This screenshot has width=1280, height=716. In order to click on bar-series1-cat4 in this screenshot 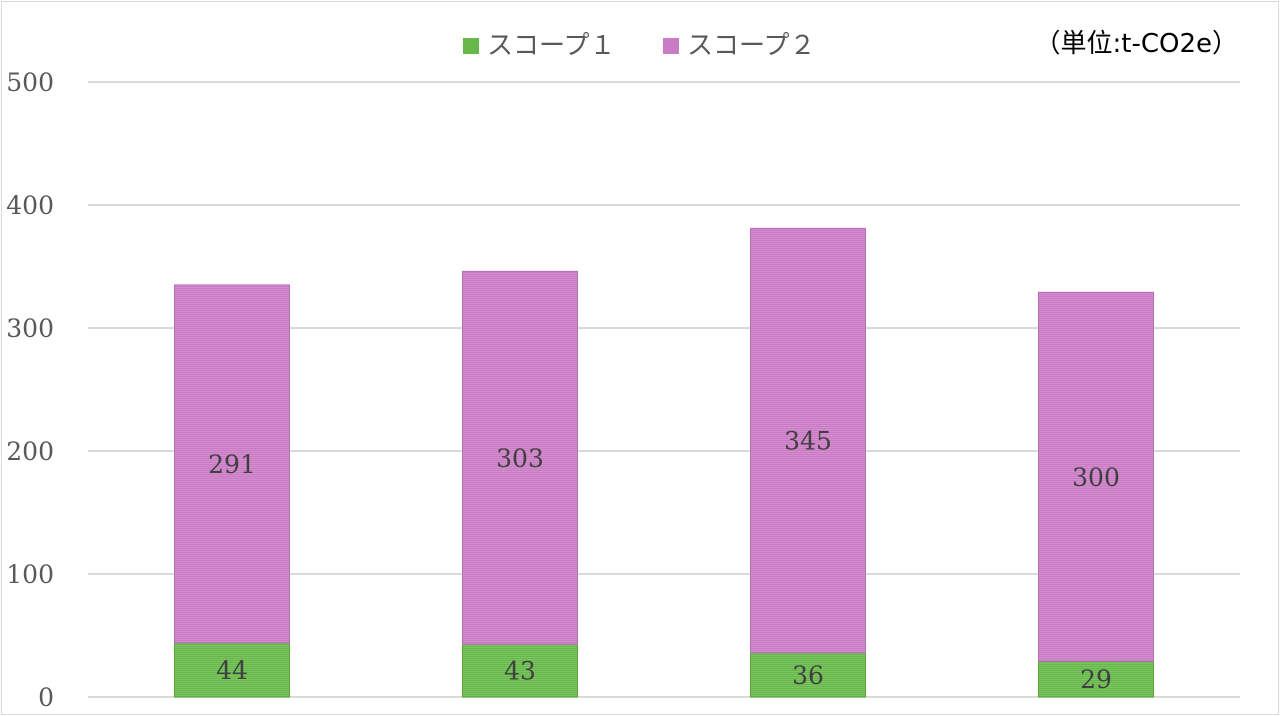, I will do `click(1096, 679)`.